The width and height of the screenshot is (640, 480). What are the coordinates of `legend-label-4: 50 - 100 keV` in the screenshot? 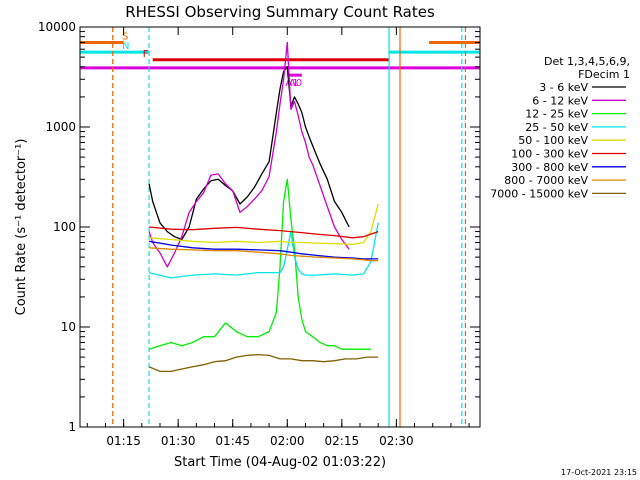 It's located at (553, 140).